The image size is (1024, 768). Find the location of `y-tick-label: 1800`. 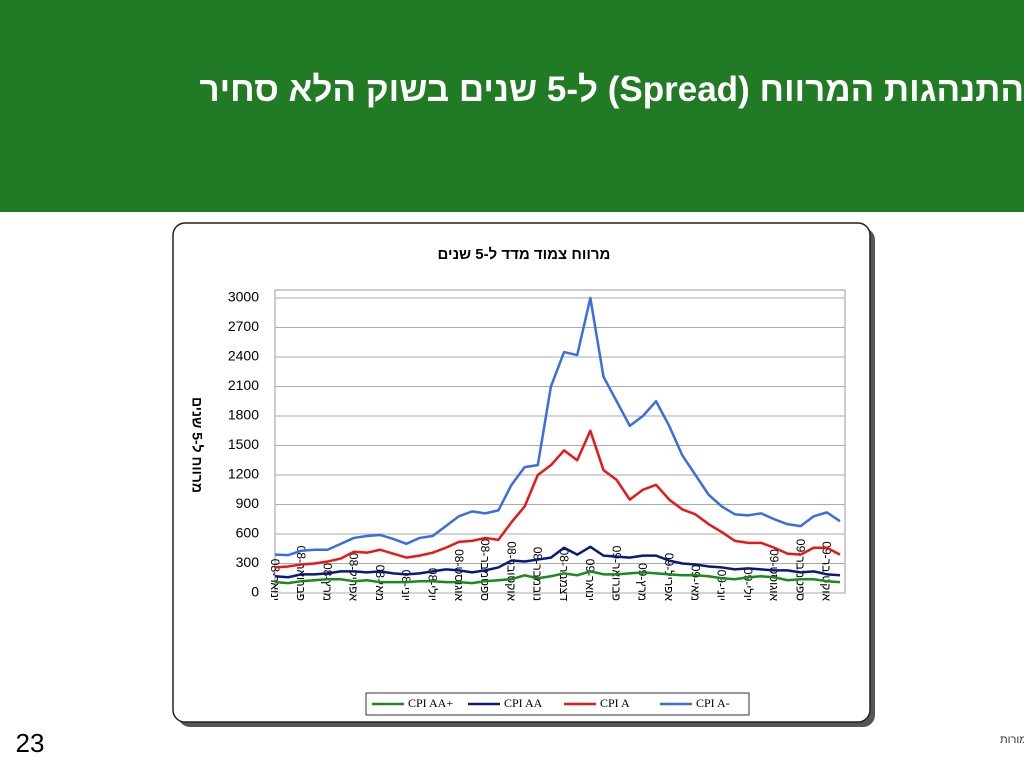

y-tick-label: 1800 is located at coordinates (243, 415).